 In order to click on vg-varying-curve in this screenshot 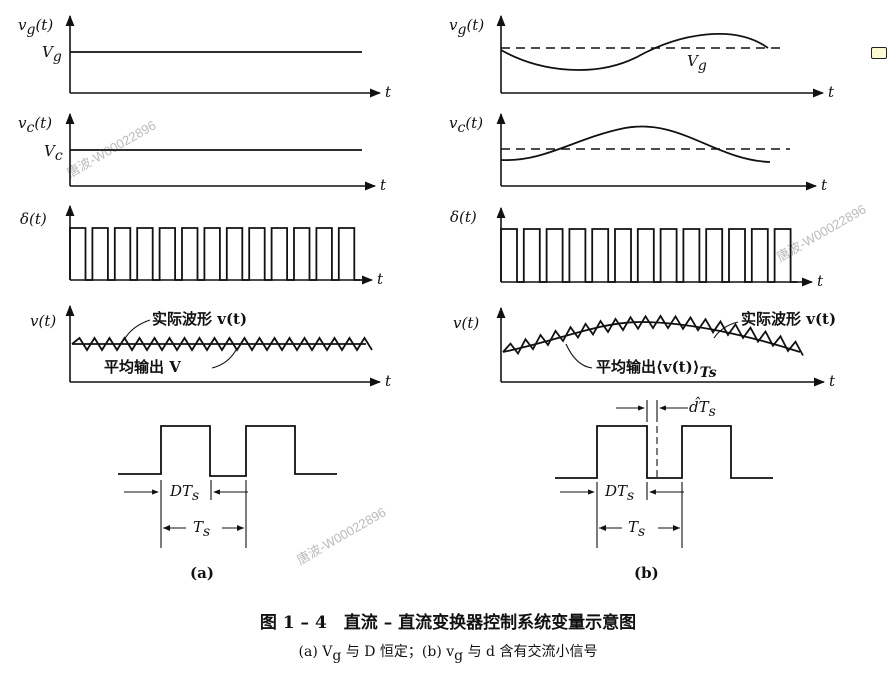, I will do `click(634, 52)`.